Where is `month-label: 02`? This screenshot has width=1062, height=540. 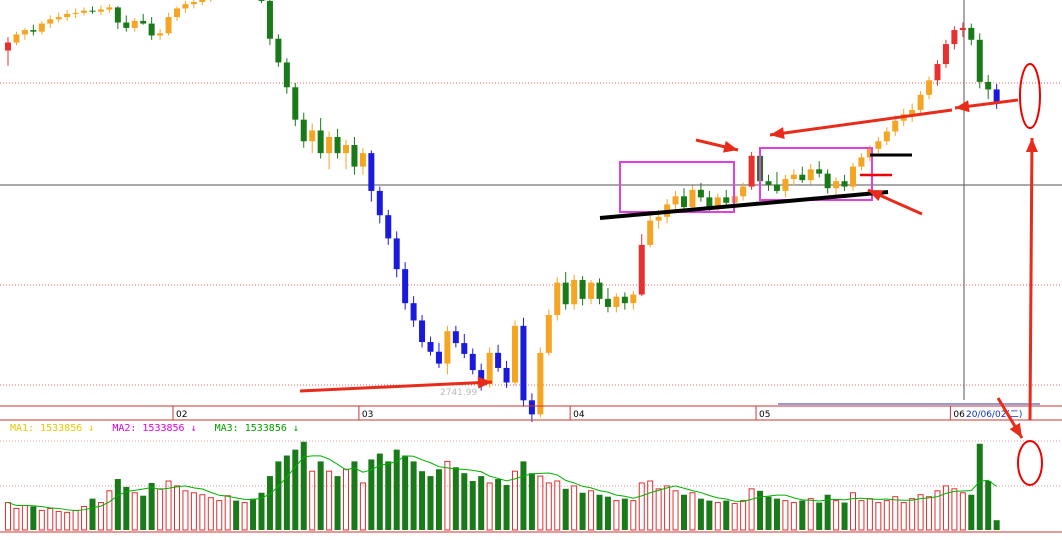 month-label: 02 is located at coordinates (181, 415).